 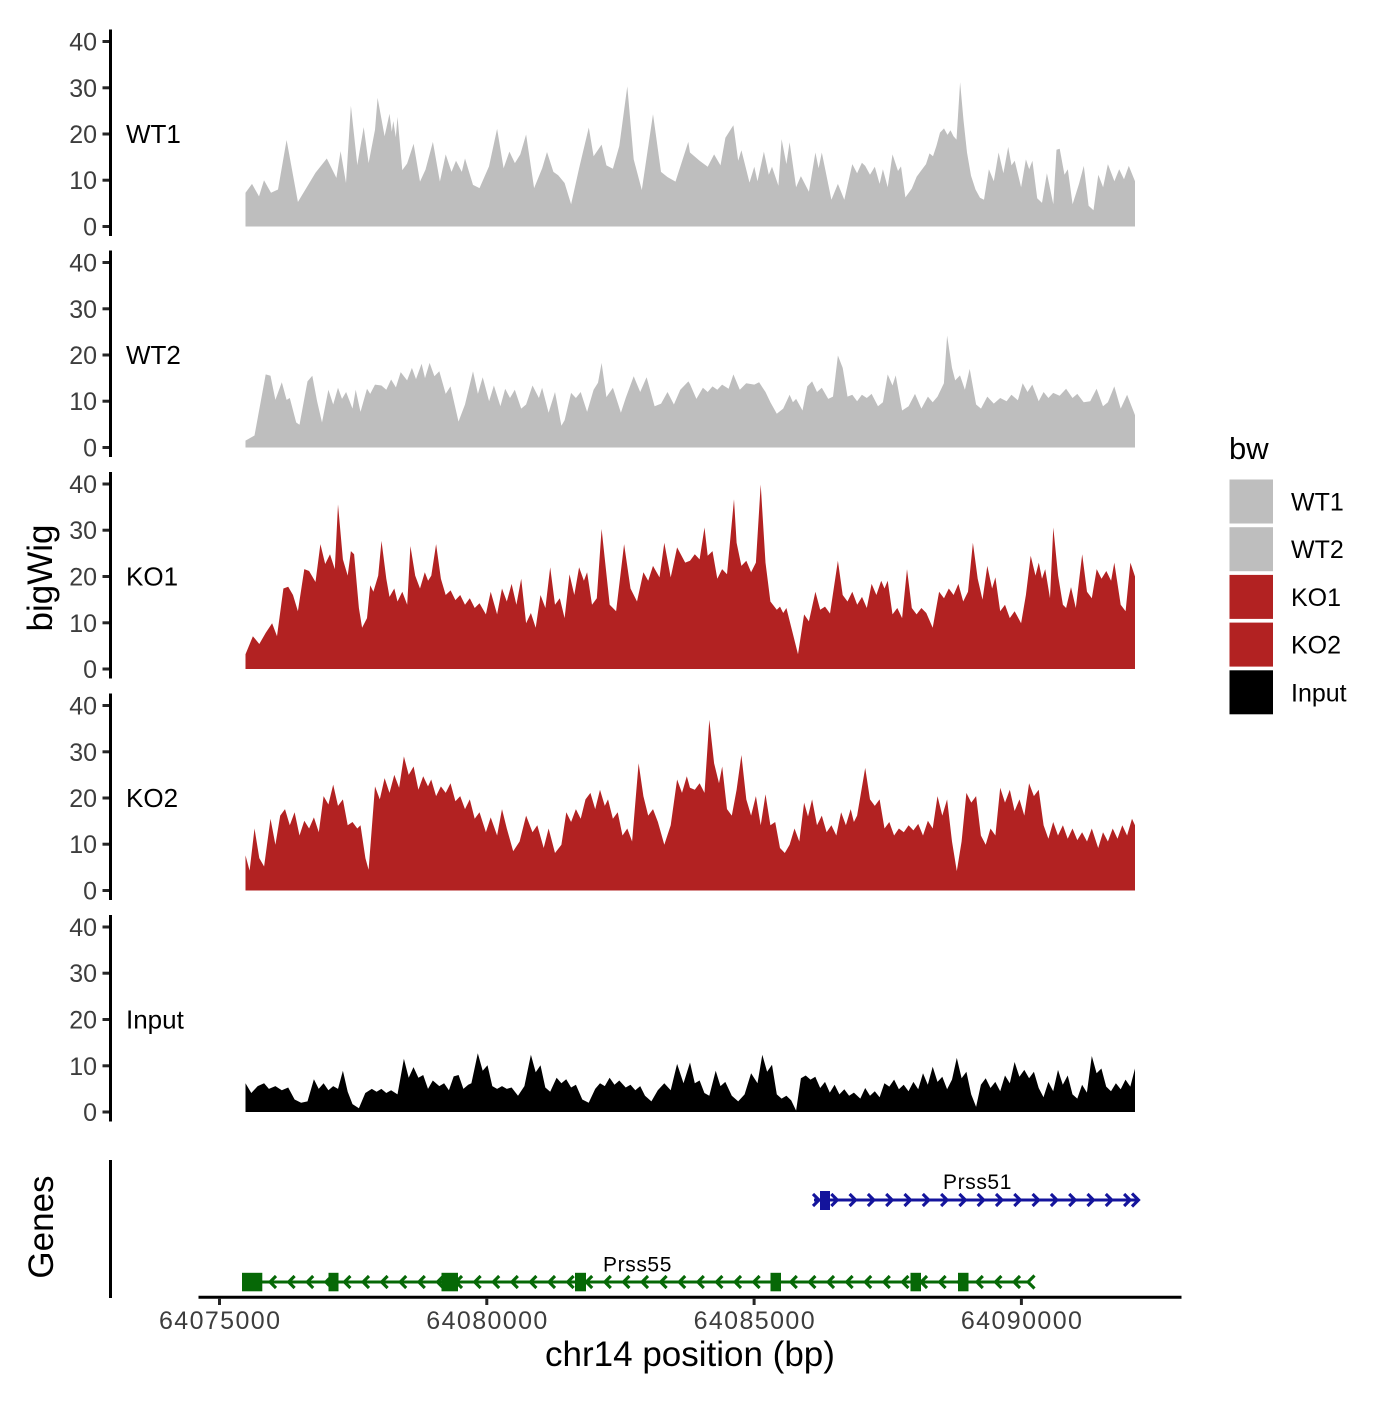 I want to click on svg-text: bigWig, so click(x=40, y=578).